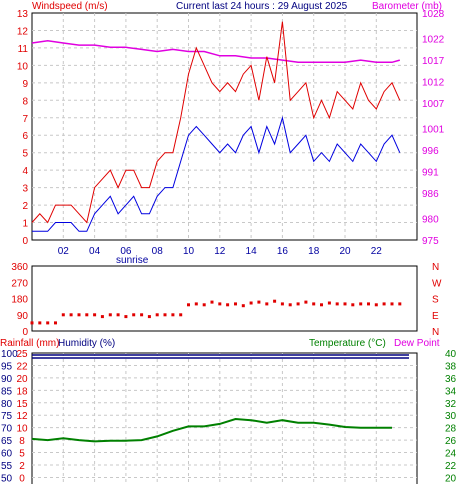  Describe the element at coordinates (23, 49) in the screenshot. I see `y-tick-label: 11` at that location.